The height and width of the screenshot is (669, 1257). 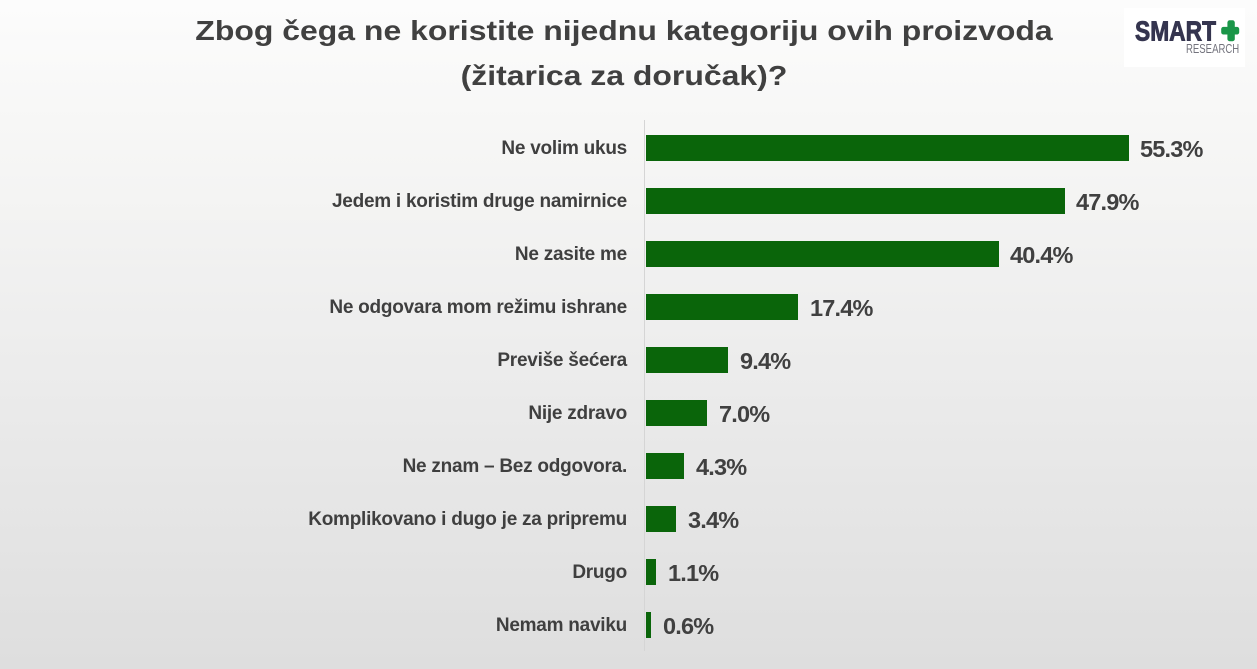 What do you see at coordinates (1175, 31) in the screenshot?
I see `svg-text: SMART` at bounding box center [1175, 31].